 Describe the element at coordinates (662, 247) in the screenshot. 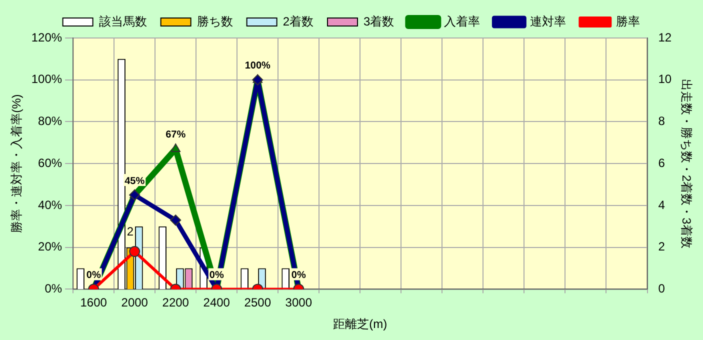

I see `y2-tick-label: 2` at that location.